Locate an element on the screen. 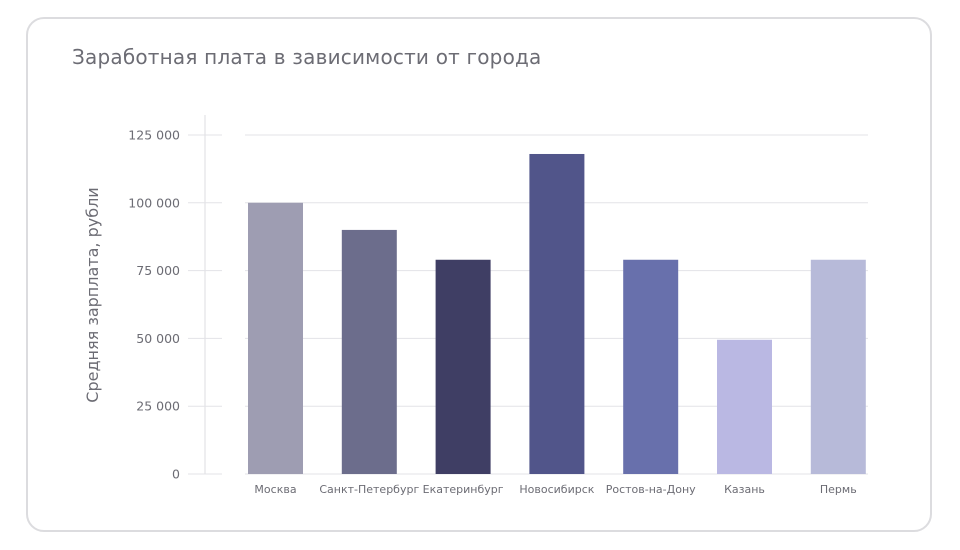  x-tick-label: Пермь is located at coordinates (838, 489).